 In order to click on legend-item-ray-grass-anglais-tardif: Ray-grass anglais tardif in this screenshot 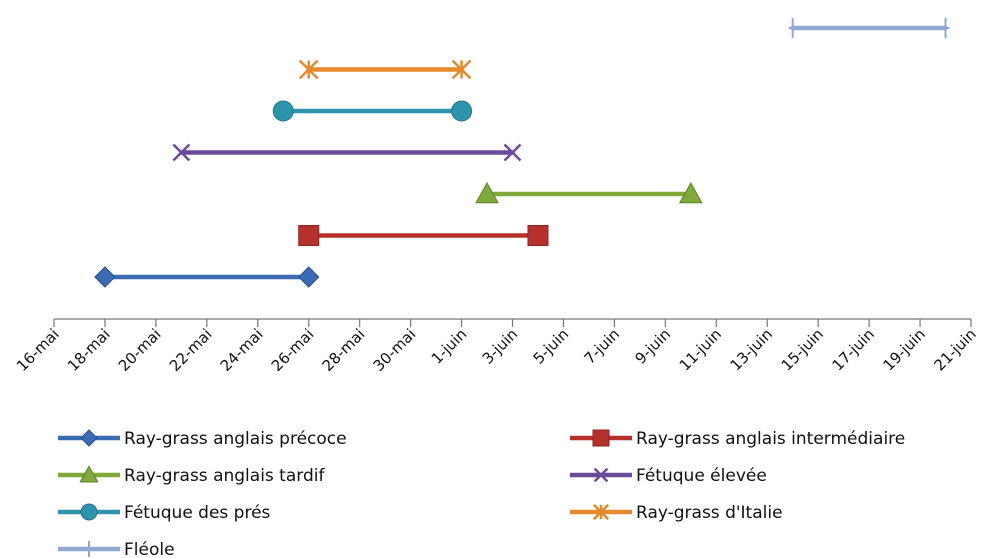, I will do `click(191, 475)`.